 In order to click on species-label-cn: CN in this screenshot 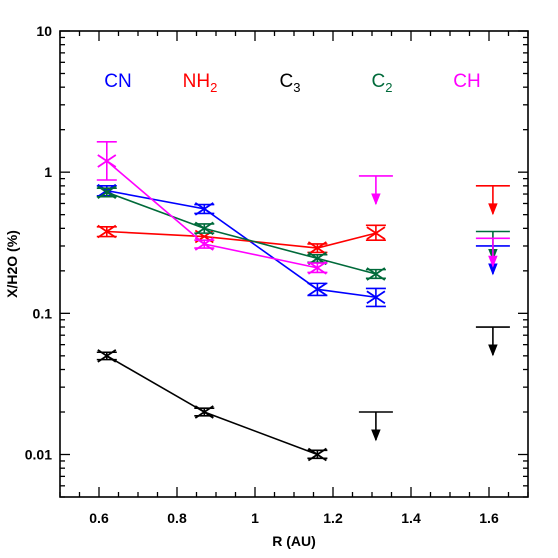, I will do `click(117, 81)`.